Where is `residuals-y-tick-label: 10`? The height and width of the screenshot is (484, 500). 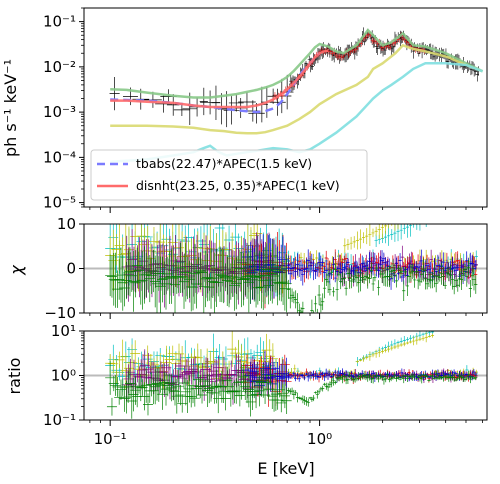 residuals-y-tick-label: 10 is located at coordinates (66, 224).